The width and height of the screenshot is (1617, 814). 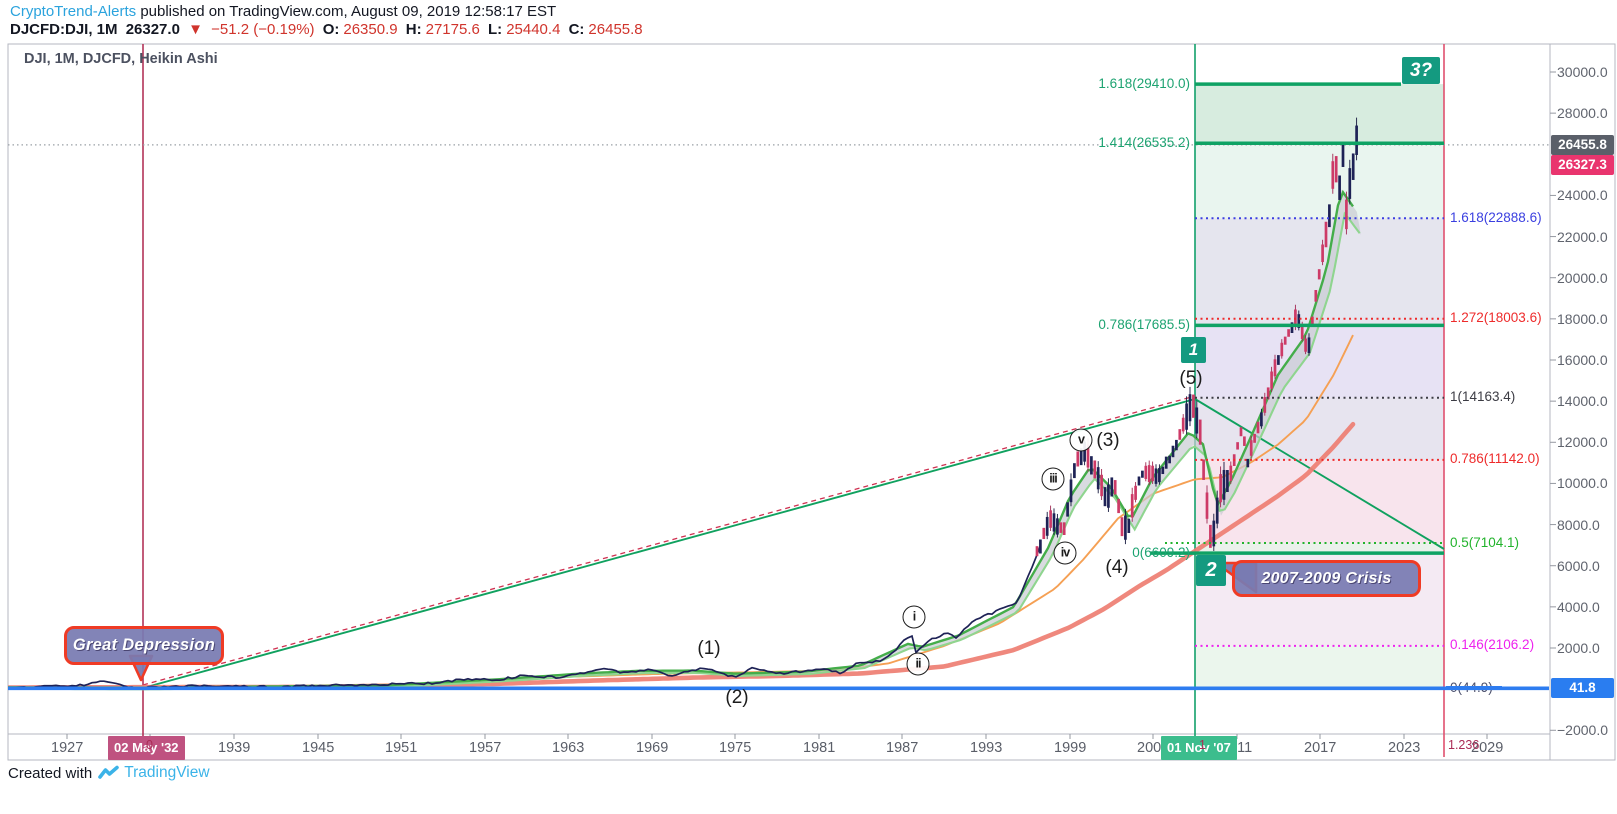 I want to click on chart-legend: DJI, 1M, DJCFD, Heikin Ashi, so click(x=121, y=59).